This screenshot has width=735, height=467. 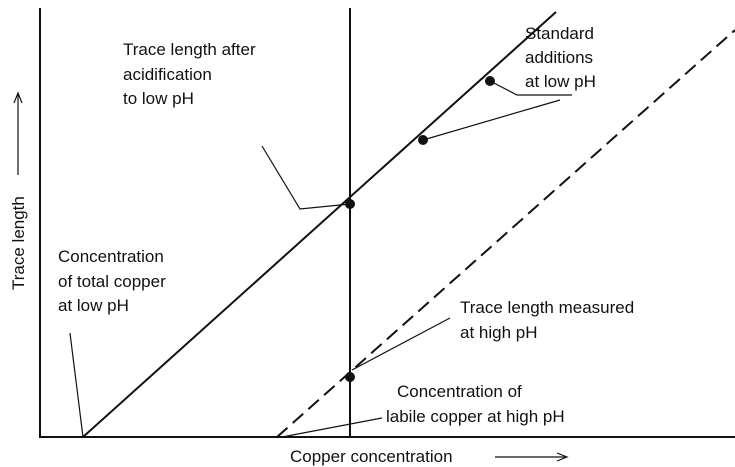 What do you see at coordinates (18, 243) in the screenshot?
I see `y-axis-label: Trace length` at bounding box center [18, 243].